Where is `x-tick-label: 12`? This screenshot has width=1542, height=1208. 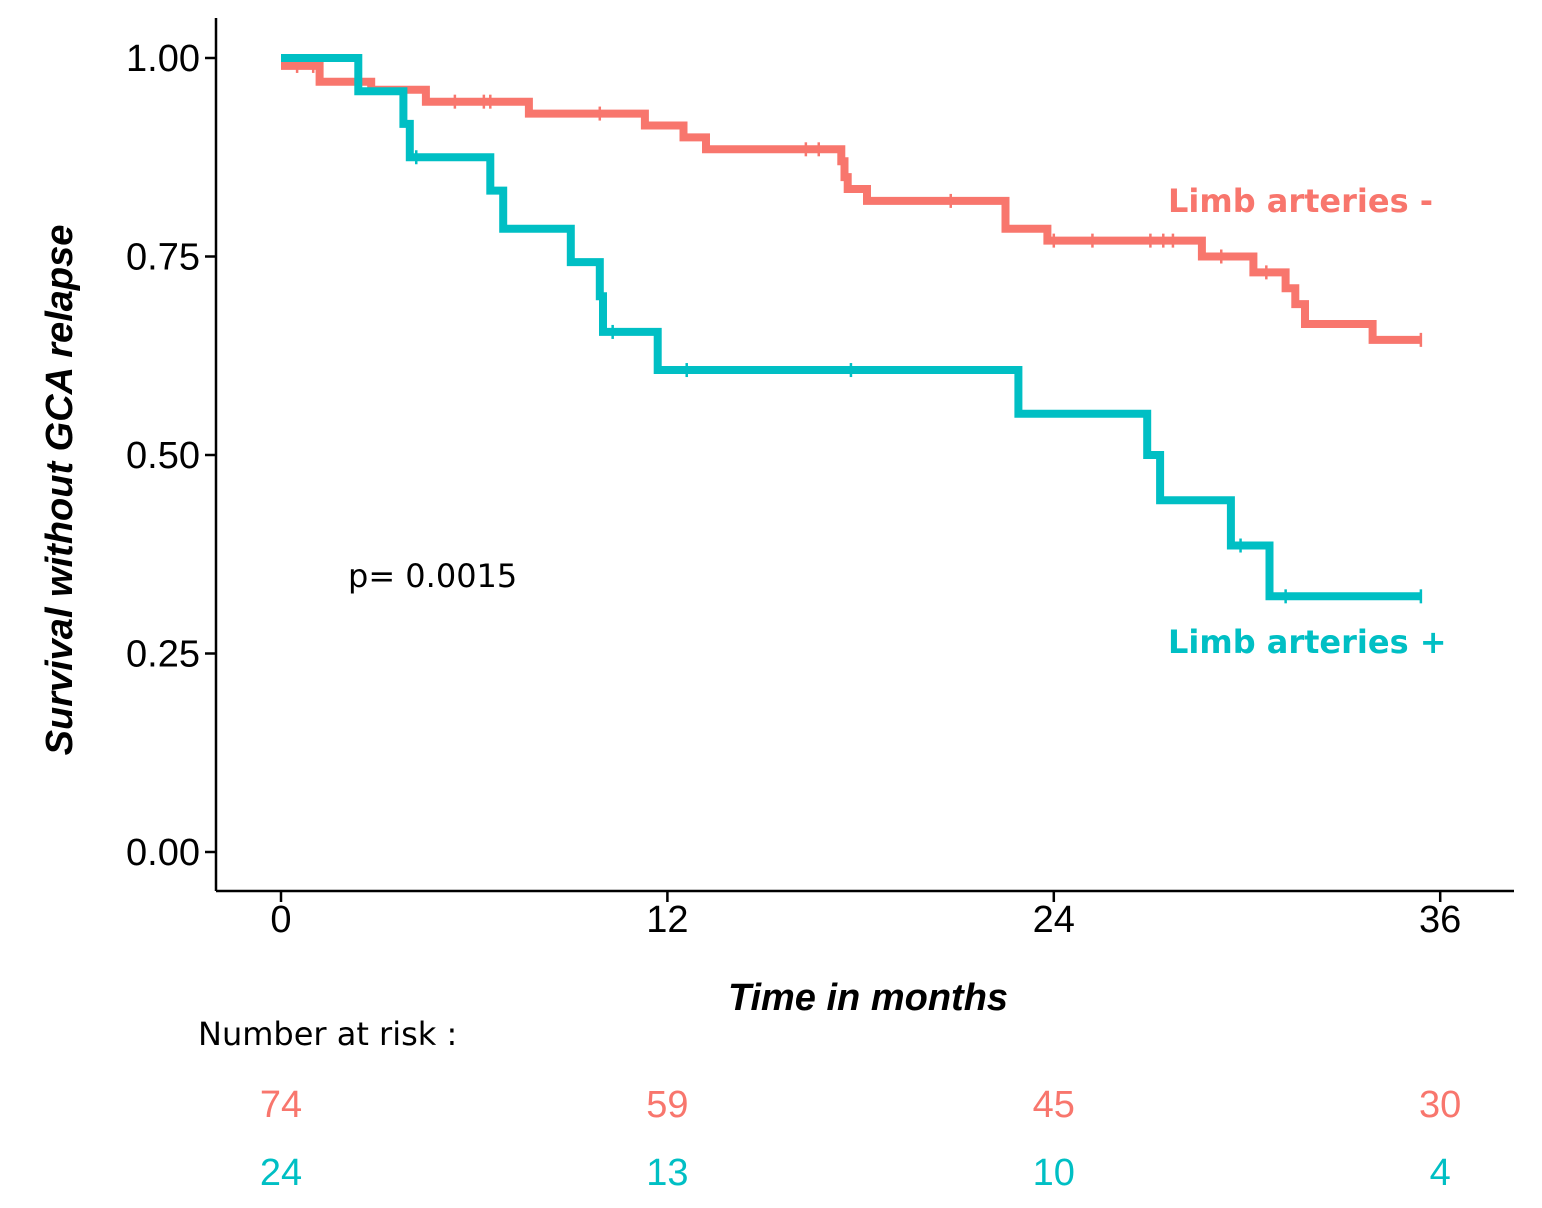 x-tick-label: 12 is located at coordinates (667, 920).